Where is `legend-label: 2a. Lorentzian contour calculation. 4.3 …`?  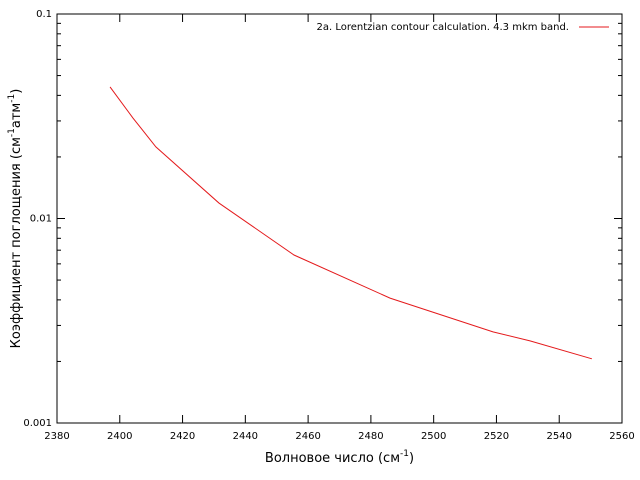 legend-label: 2a. Lorentzian contour calculation. 4.3 … is located at coordinates (443, 27).